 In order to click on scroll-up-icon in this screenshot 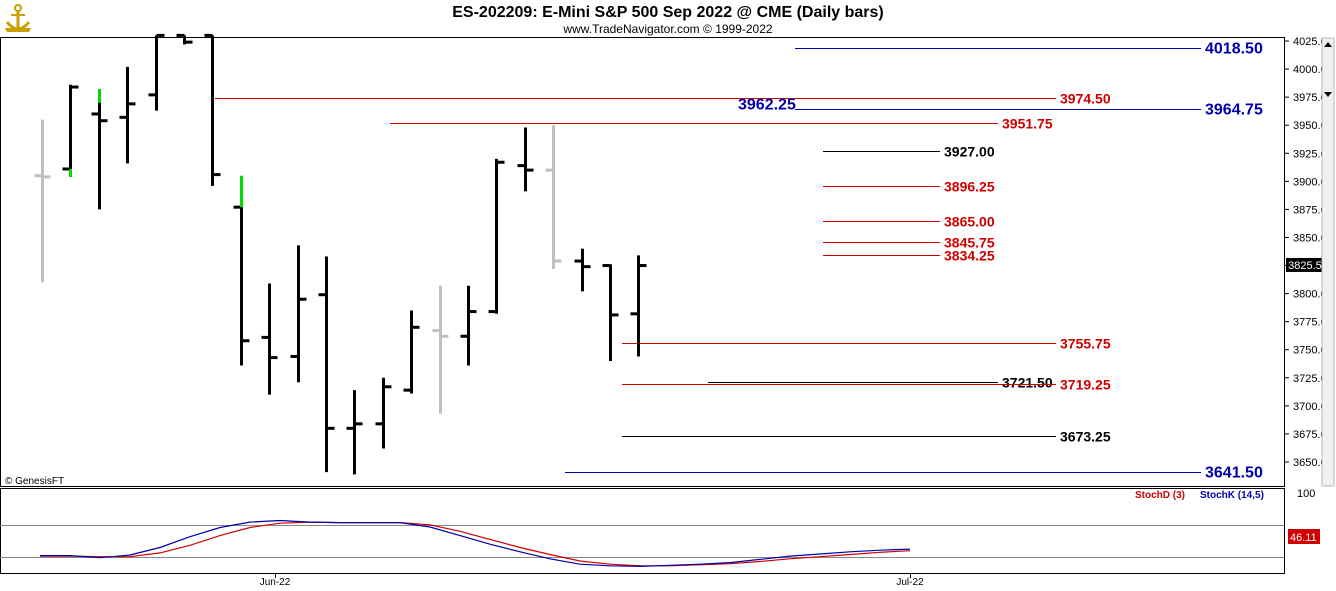, I will do `click(1328, 44)`.